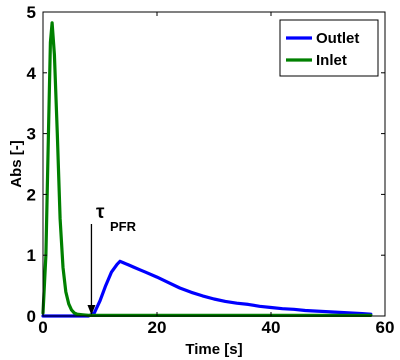 The image size is (400, 360). Describe the element at coordinates (112, 258) in the screenshot. I see `annotations: τ PFR` at that location.